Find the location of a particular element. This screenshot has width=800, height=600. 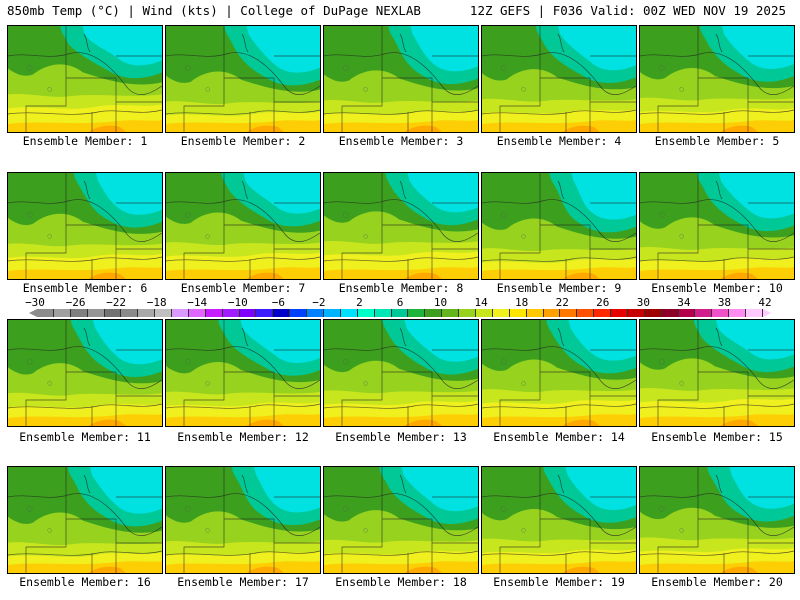

colorbar-right-arrow is located at coordinates (767, 313).